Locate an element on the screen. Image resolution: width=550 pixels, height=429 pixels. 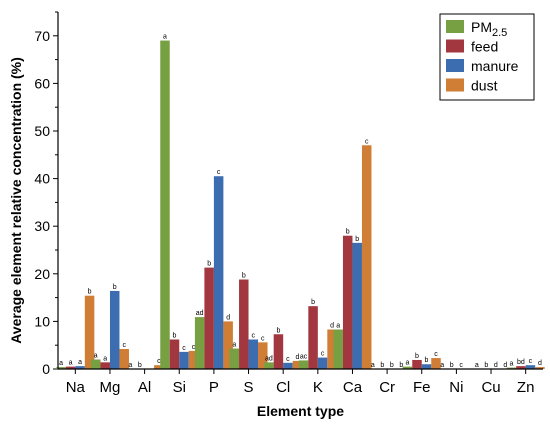
y-tick-label: 40 is located at coordinates (42, 179).